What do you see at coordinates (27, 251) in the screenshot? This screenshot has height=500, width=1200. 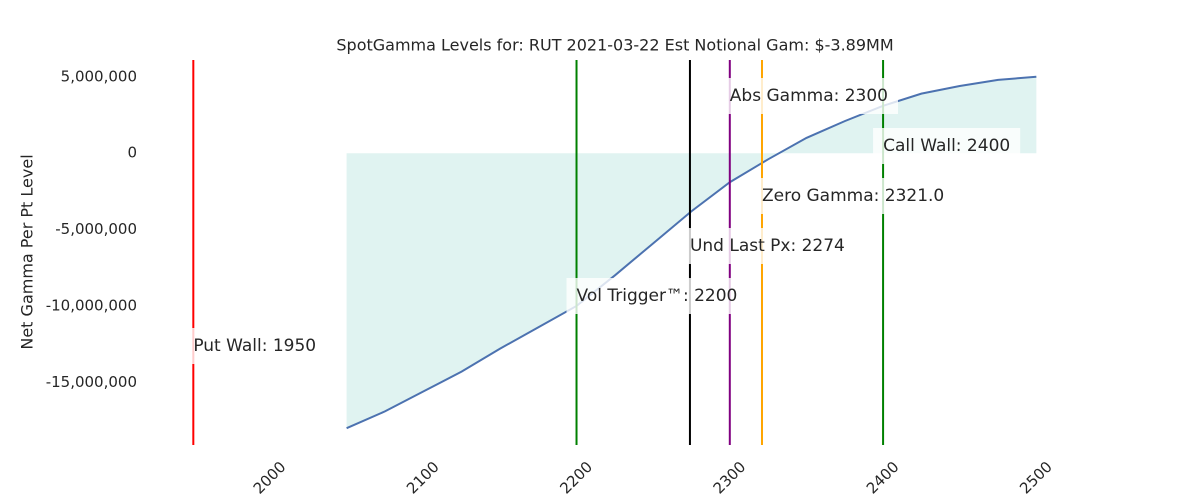 I see `y-axis-label: Net Gamma Per Pt Level` at bounding box center [27, 251].